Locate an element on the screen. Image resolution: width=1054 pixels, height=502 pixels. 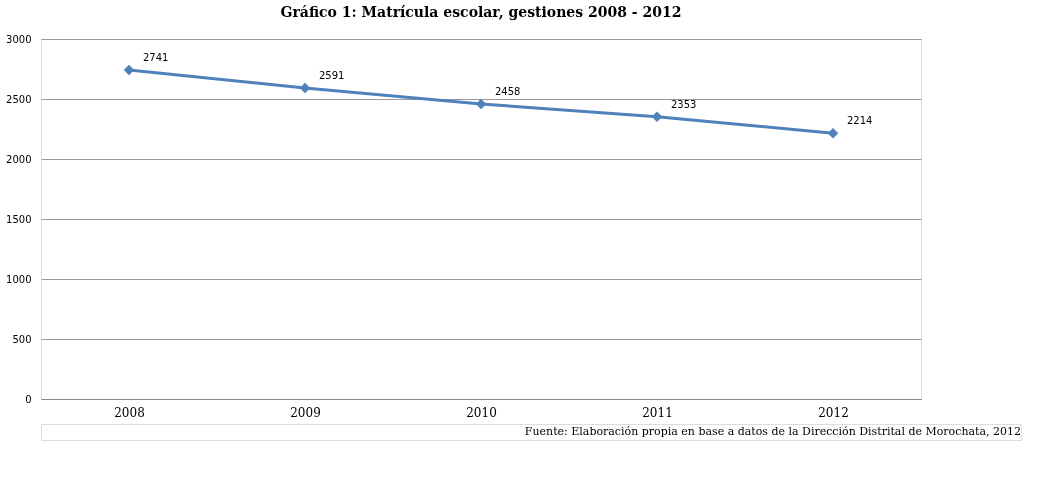
source-note: Fuente: Elaboración propia en base a datos de la Dirección Distrital de Morochata, 2012 is located at coordinates (772, 431).